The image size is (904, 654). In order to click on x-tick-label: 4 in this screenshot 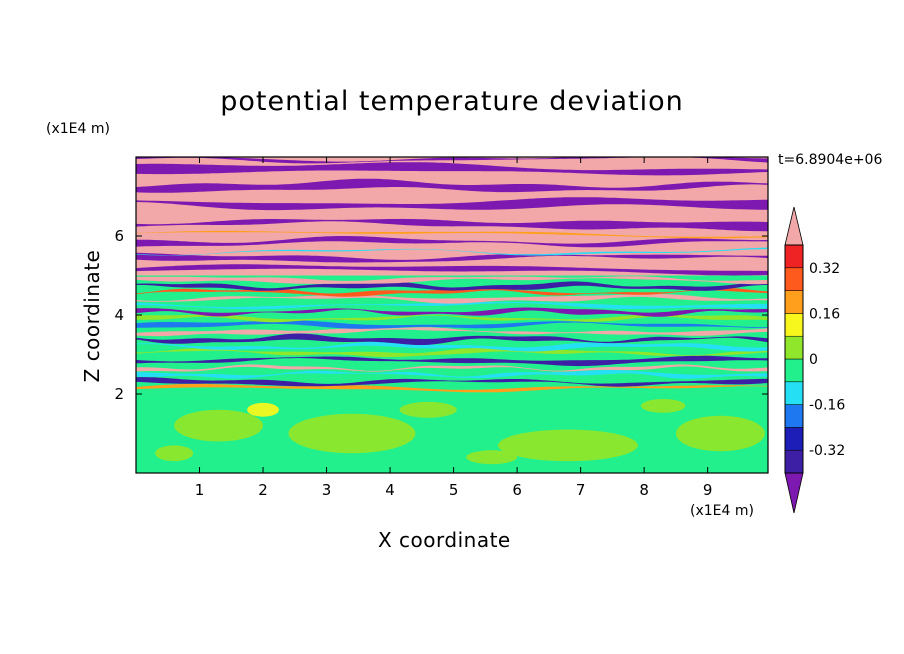, I will do `click(390, 490)`.